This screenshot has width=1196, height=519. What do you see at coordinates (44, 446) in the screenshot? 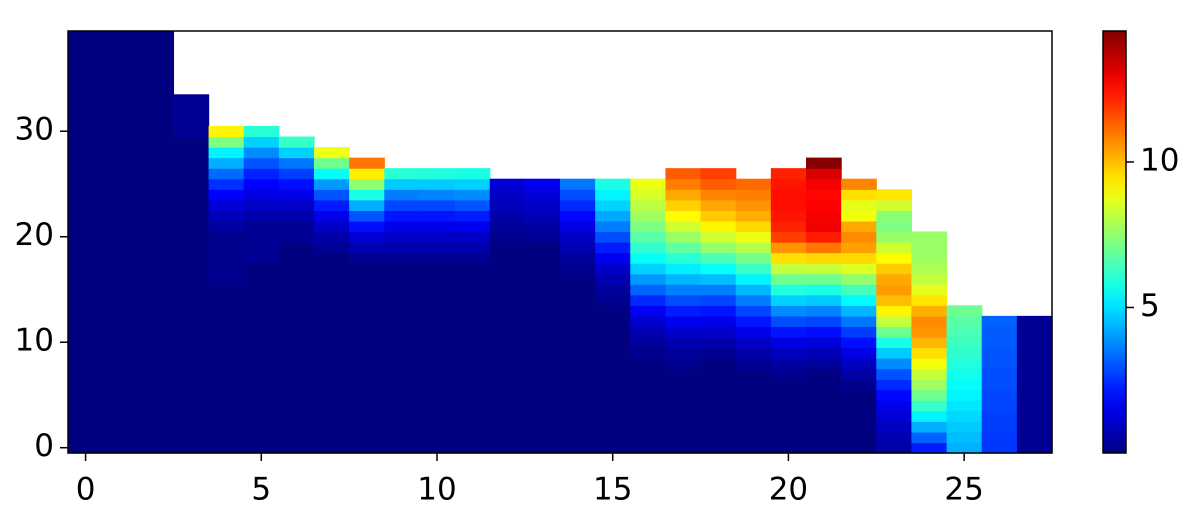
I see `y-tick-label: 0` at bounding box center [44, 446].